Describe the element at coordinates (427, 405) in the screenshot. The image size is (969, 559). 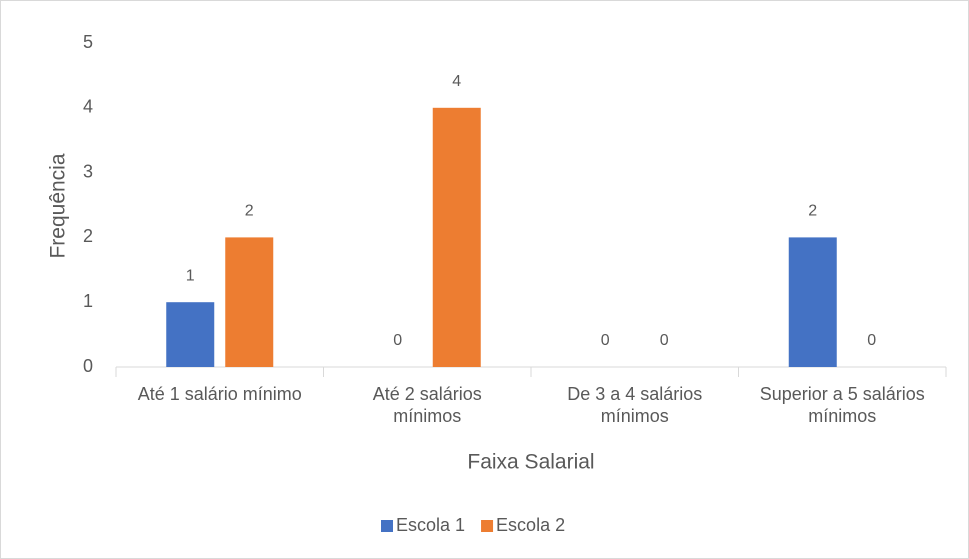
I see `x-tick-label: Até 2 salários mínimos` at that location.